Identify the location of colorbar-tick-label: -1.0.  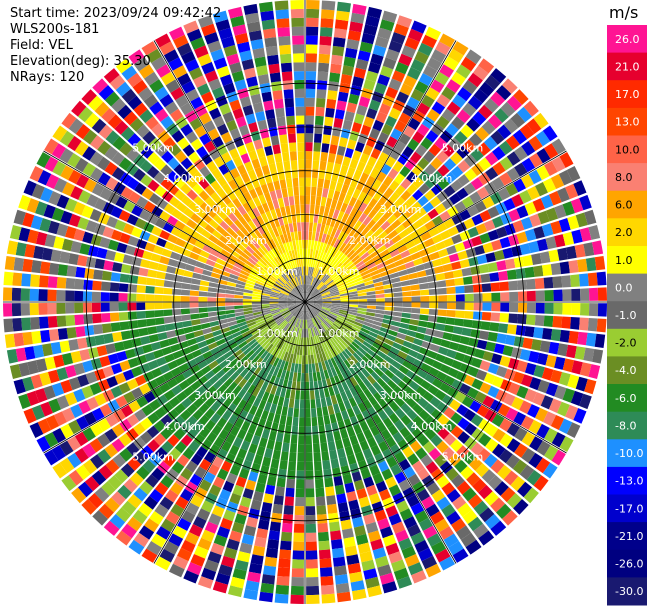
(625, 315).